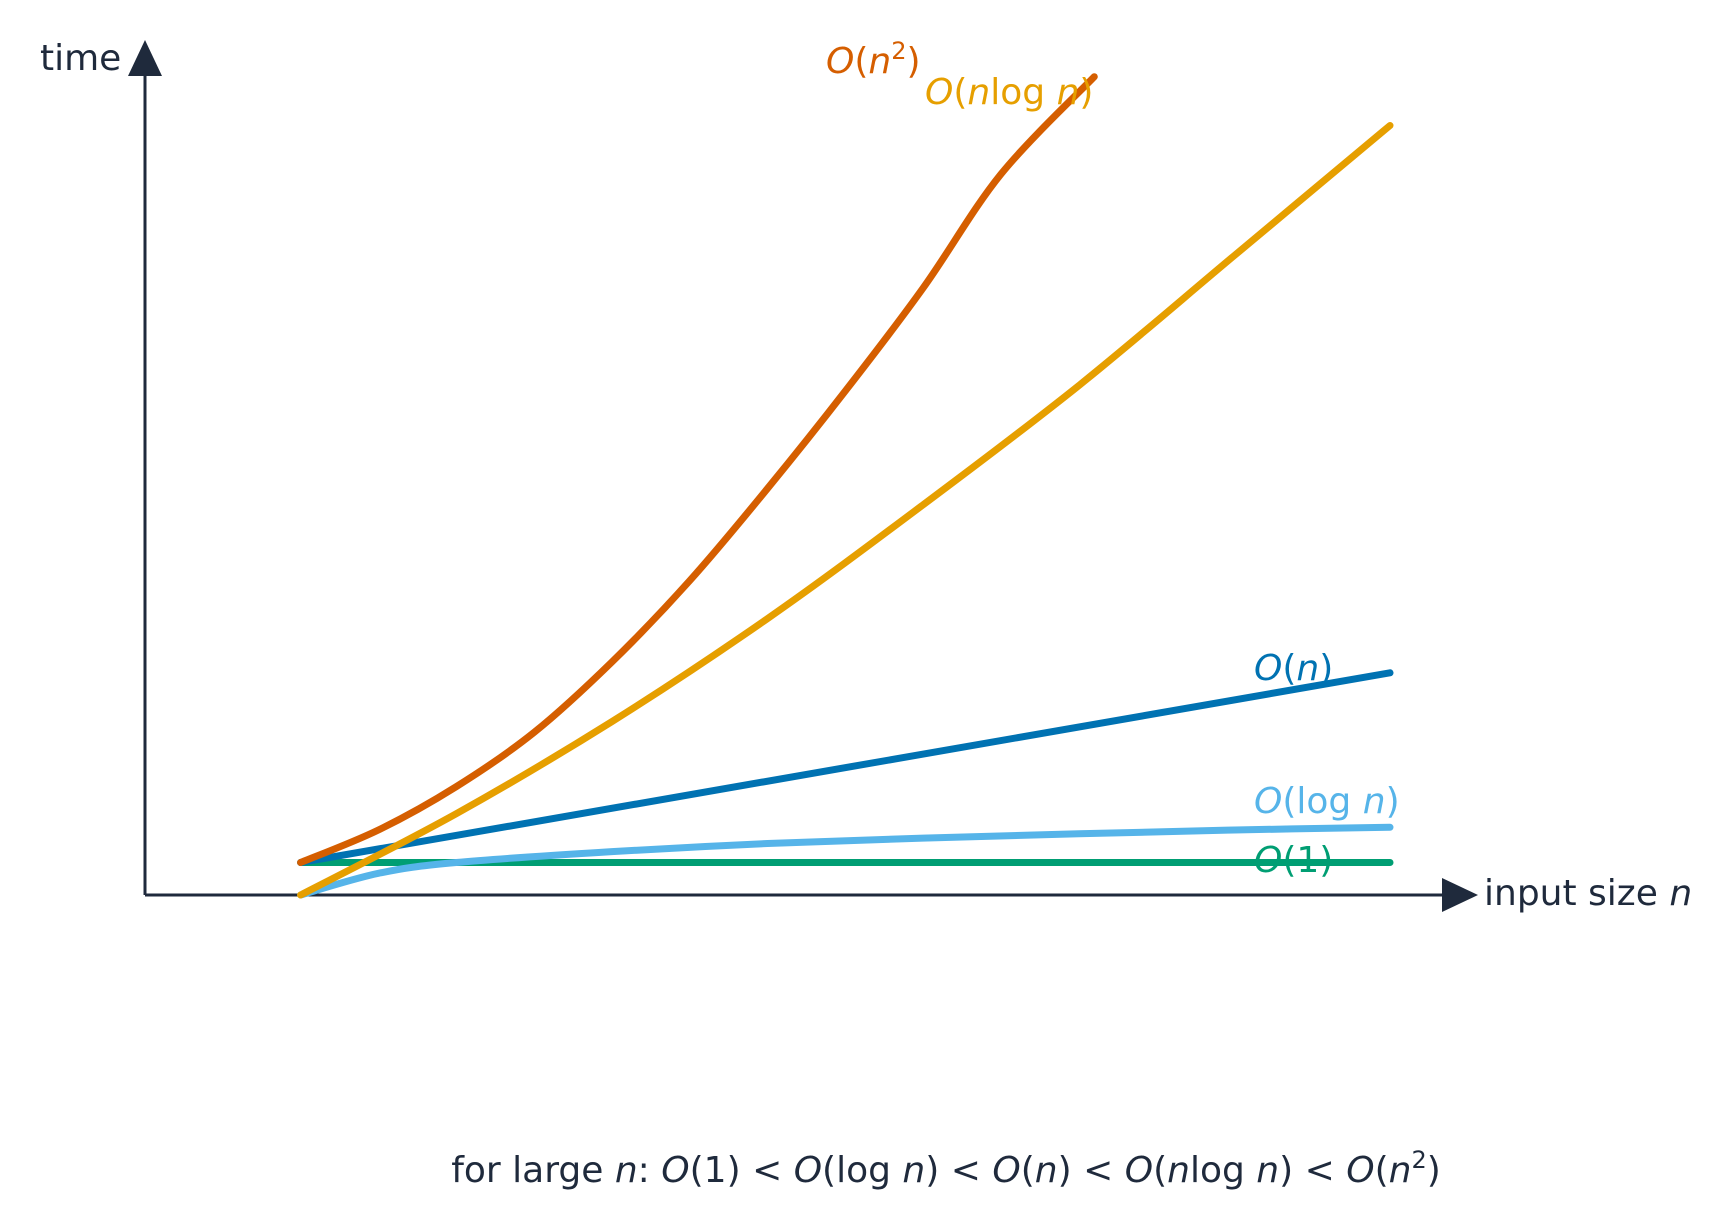  I want to click on series-label-n2: O(n2), so click(873, 59).